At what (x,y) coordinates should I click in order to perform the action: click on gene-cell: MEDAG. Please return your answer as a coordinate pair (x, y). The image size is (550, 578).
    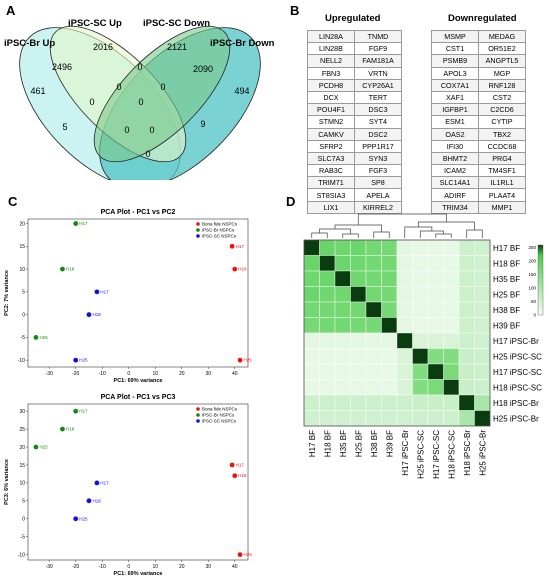
    Looking at the image, I should click on (502, 36).